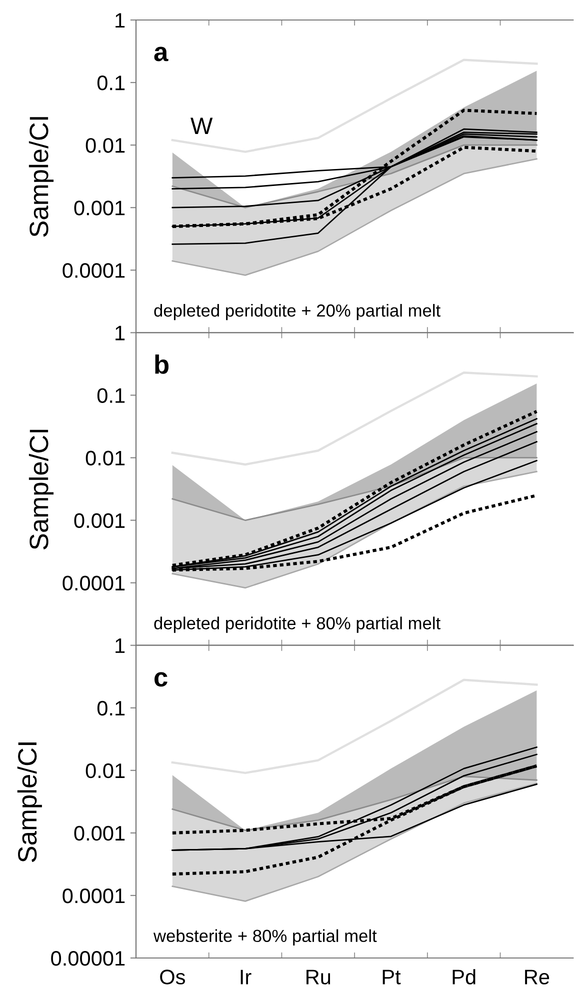 The height and width of the screenshot is (988, 576). Describe the element at coordinates (318, 977) in the screenshot. I see `x-tick-label: Ru` at that location.